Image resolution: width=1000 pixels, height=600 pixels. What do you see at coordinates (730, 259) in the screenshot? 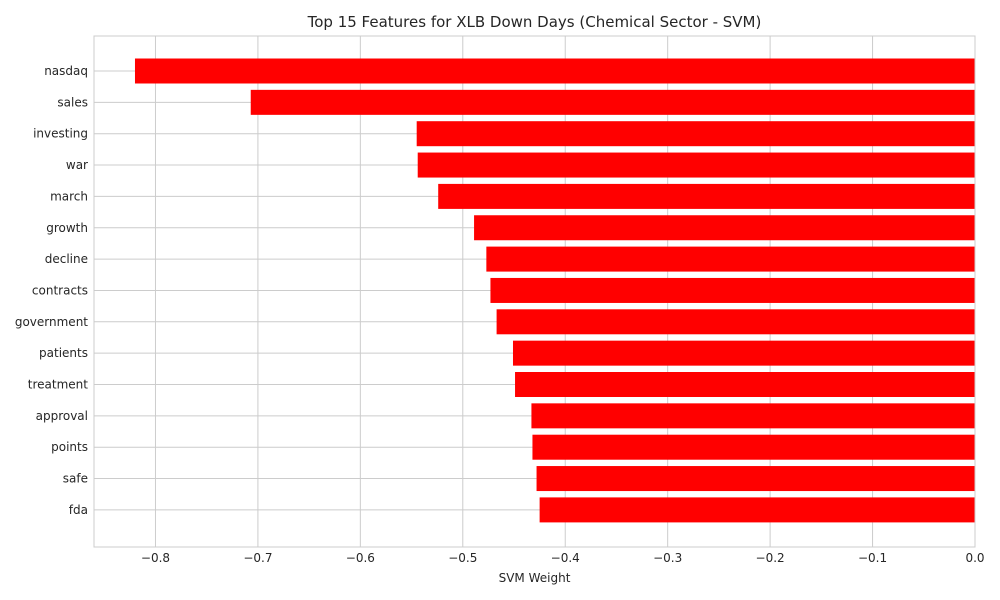
I see `bar-decline` at bounding box center [730, 259].